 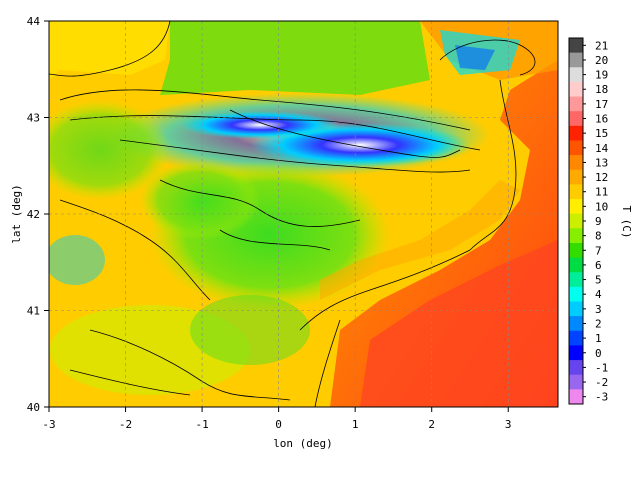 What do you see at coordinates (598, 294) in the screenshot?
I see `colorbar-tick-label: 4` at bounding box center [598, 294].